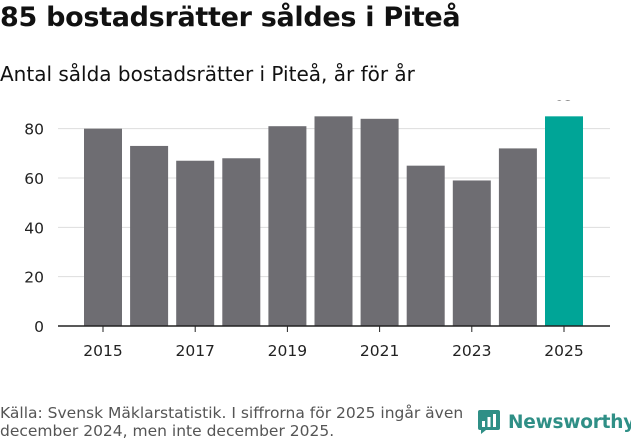 The image size is (631, 440). I want to click on bar-2023, so click(471, 253).